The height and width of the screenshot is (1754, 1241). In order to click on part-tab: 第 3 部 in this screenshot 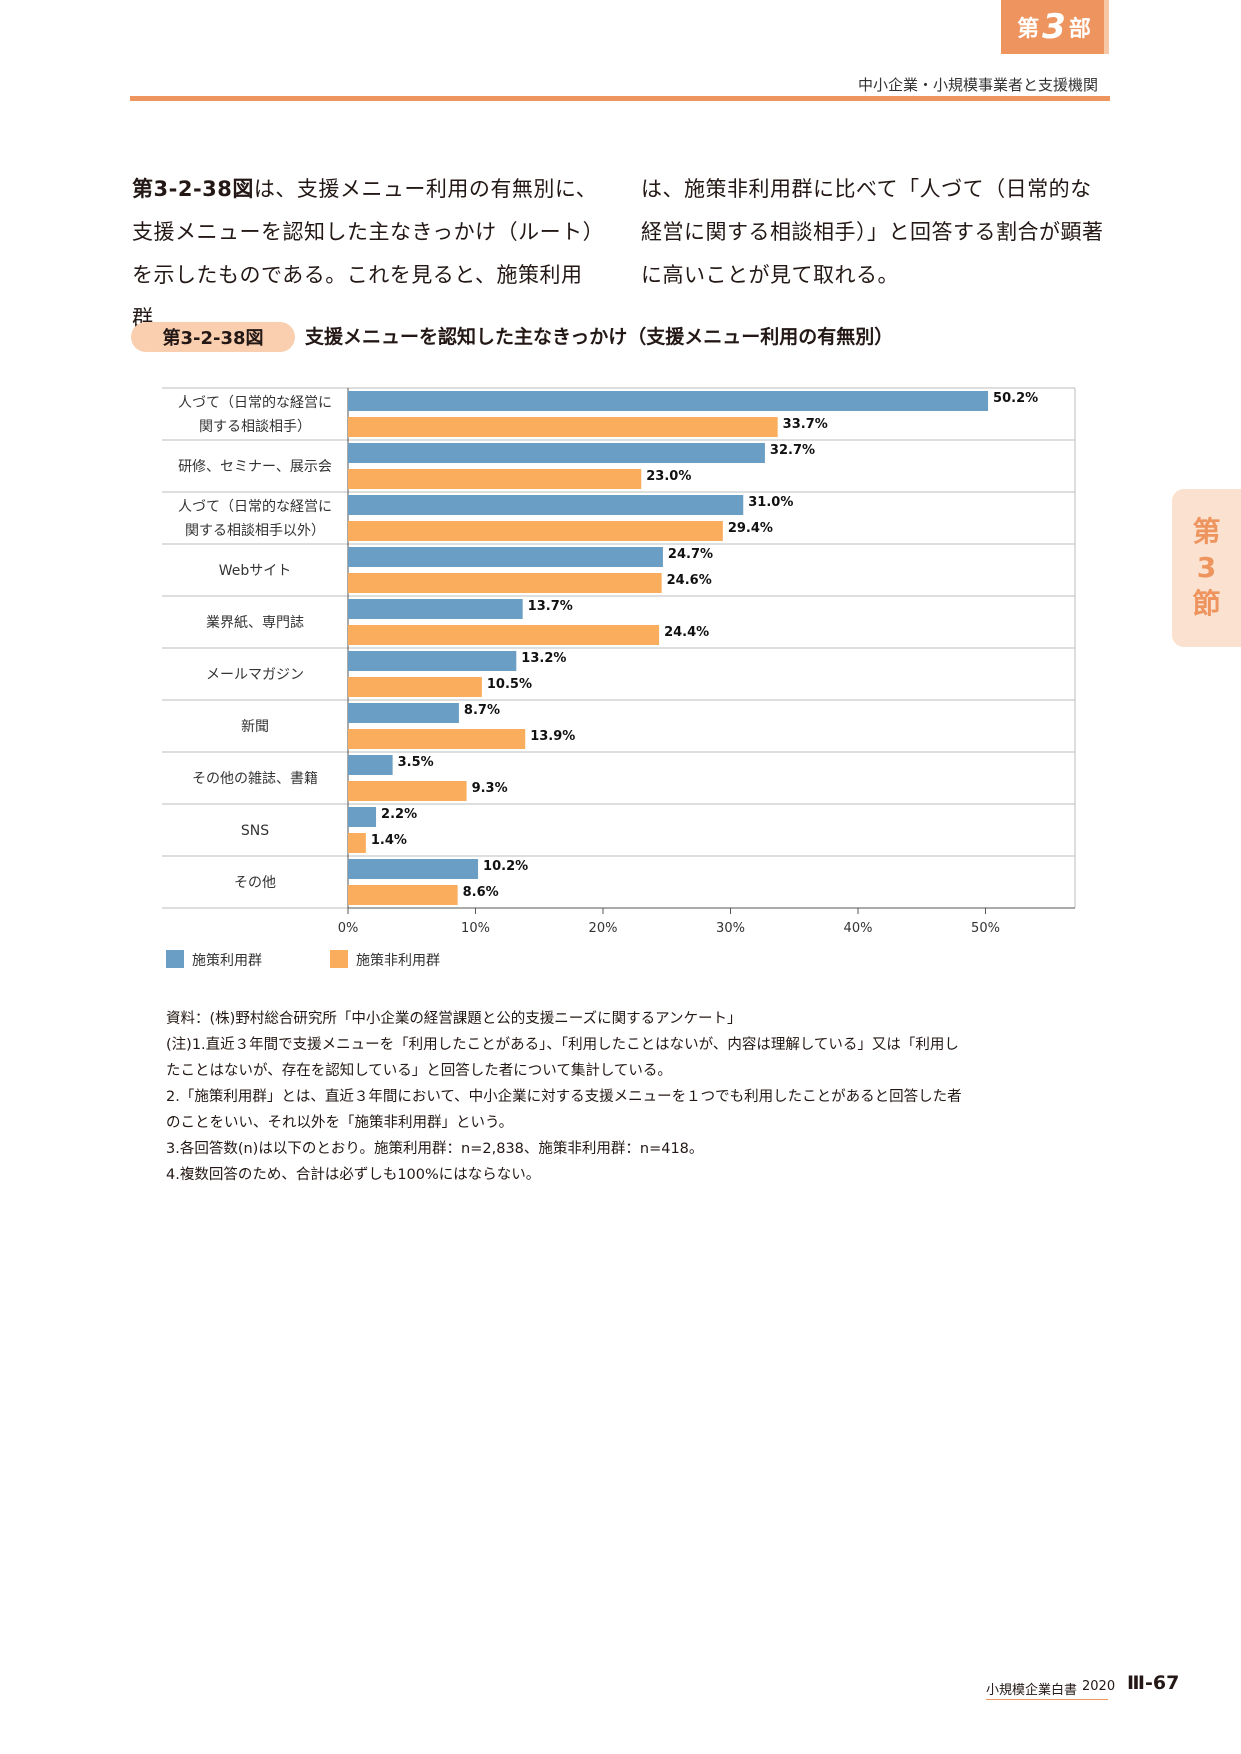, I will do `click(1054, 27)`.